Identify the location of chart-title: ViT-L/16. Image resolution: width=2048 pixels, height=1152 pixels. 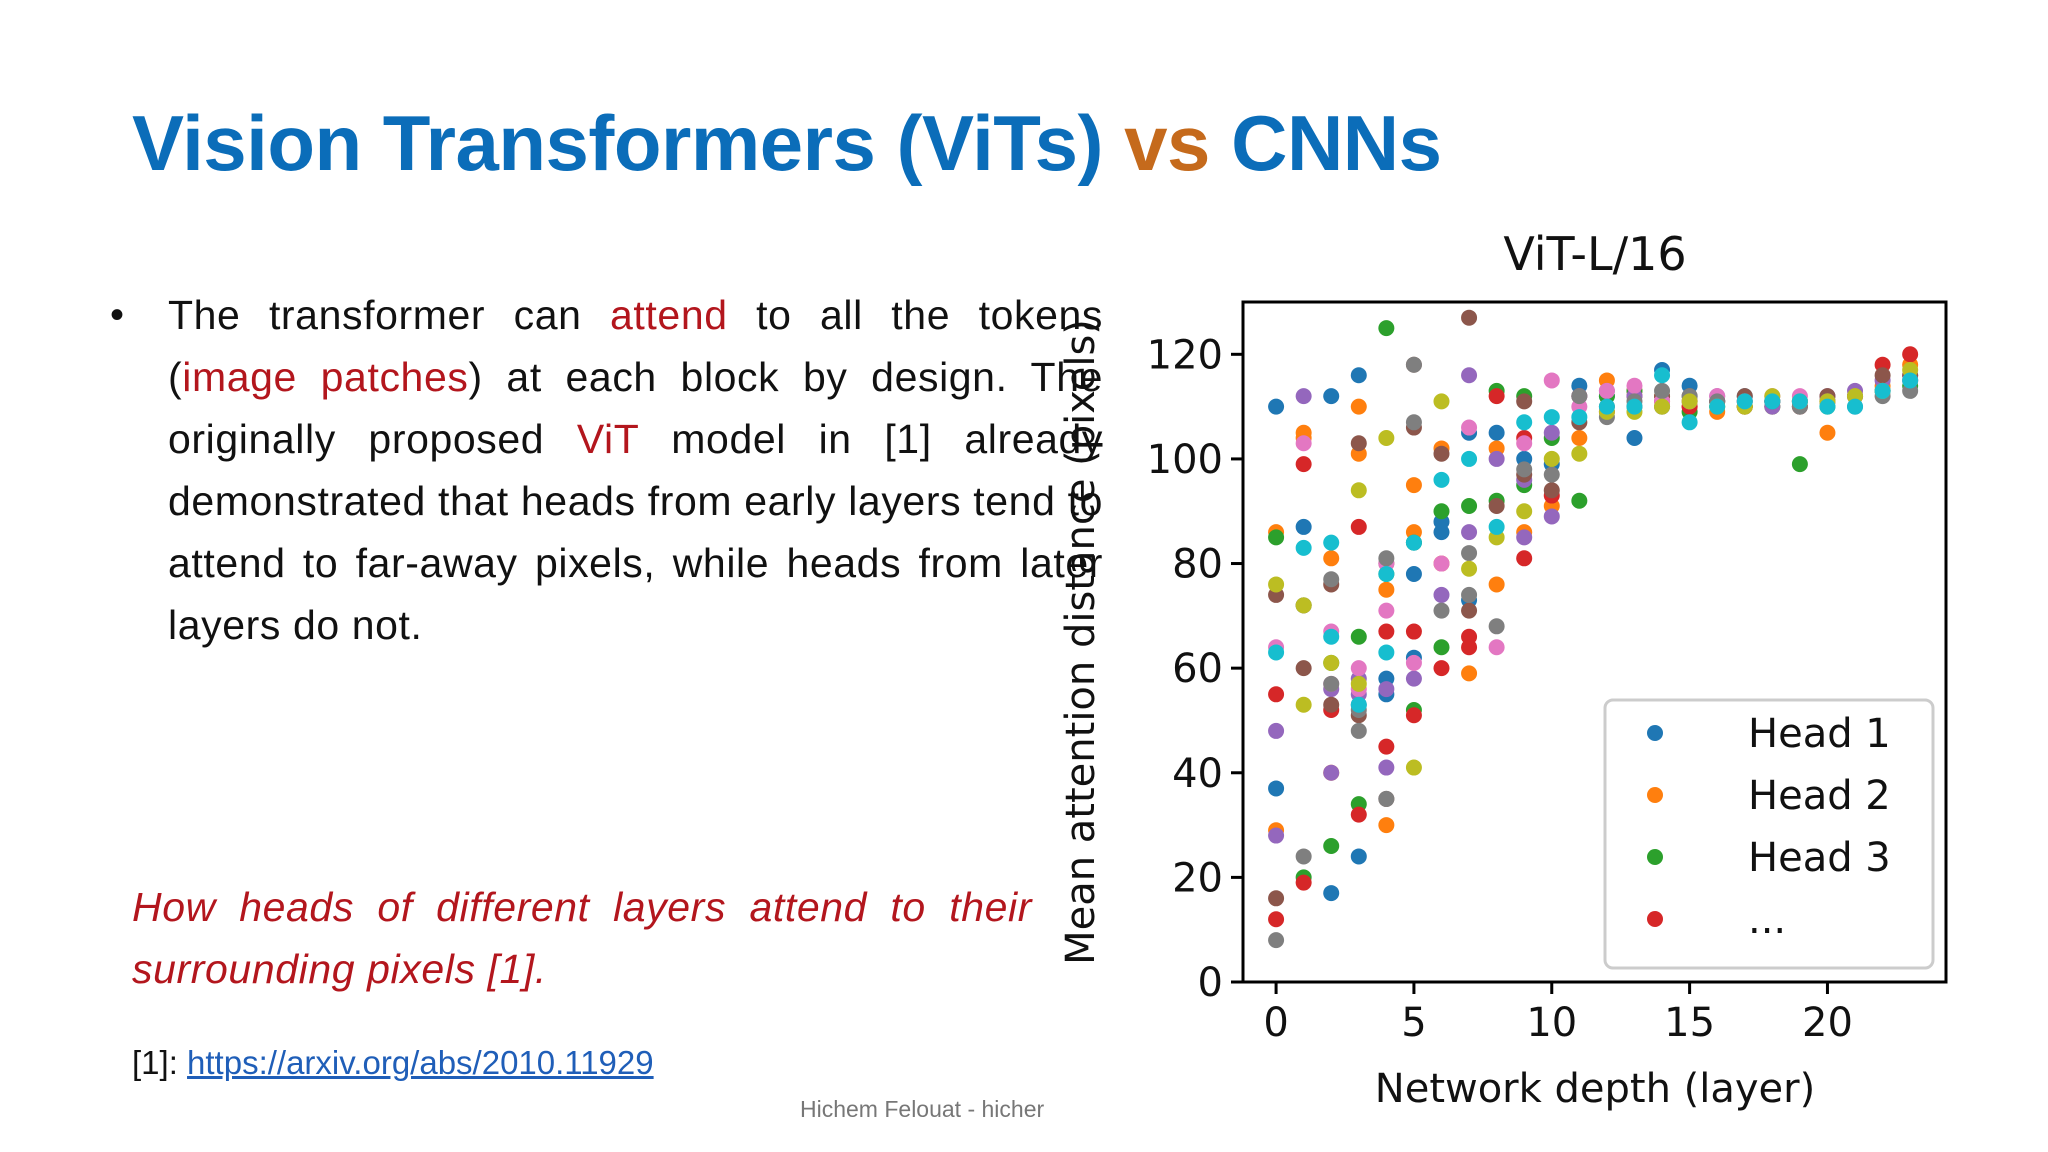
(1594, 254).